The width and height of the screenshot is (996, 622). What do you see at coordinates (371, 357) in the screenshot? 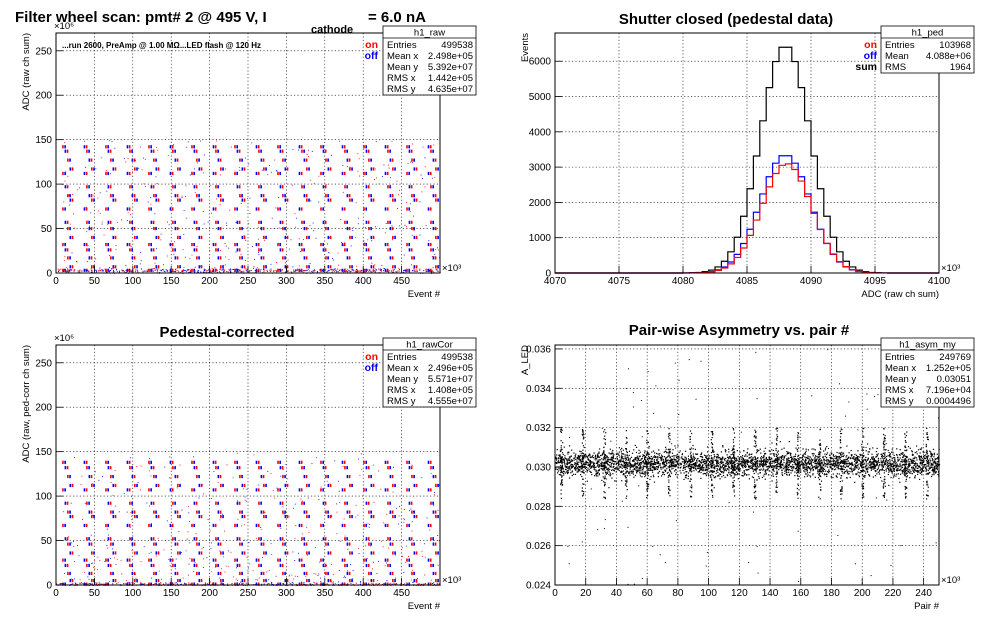
I see `legend-entry-on: on` at bounding box center [371, 357].